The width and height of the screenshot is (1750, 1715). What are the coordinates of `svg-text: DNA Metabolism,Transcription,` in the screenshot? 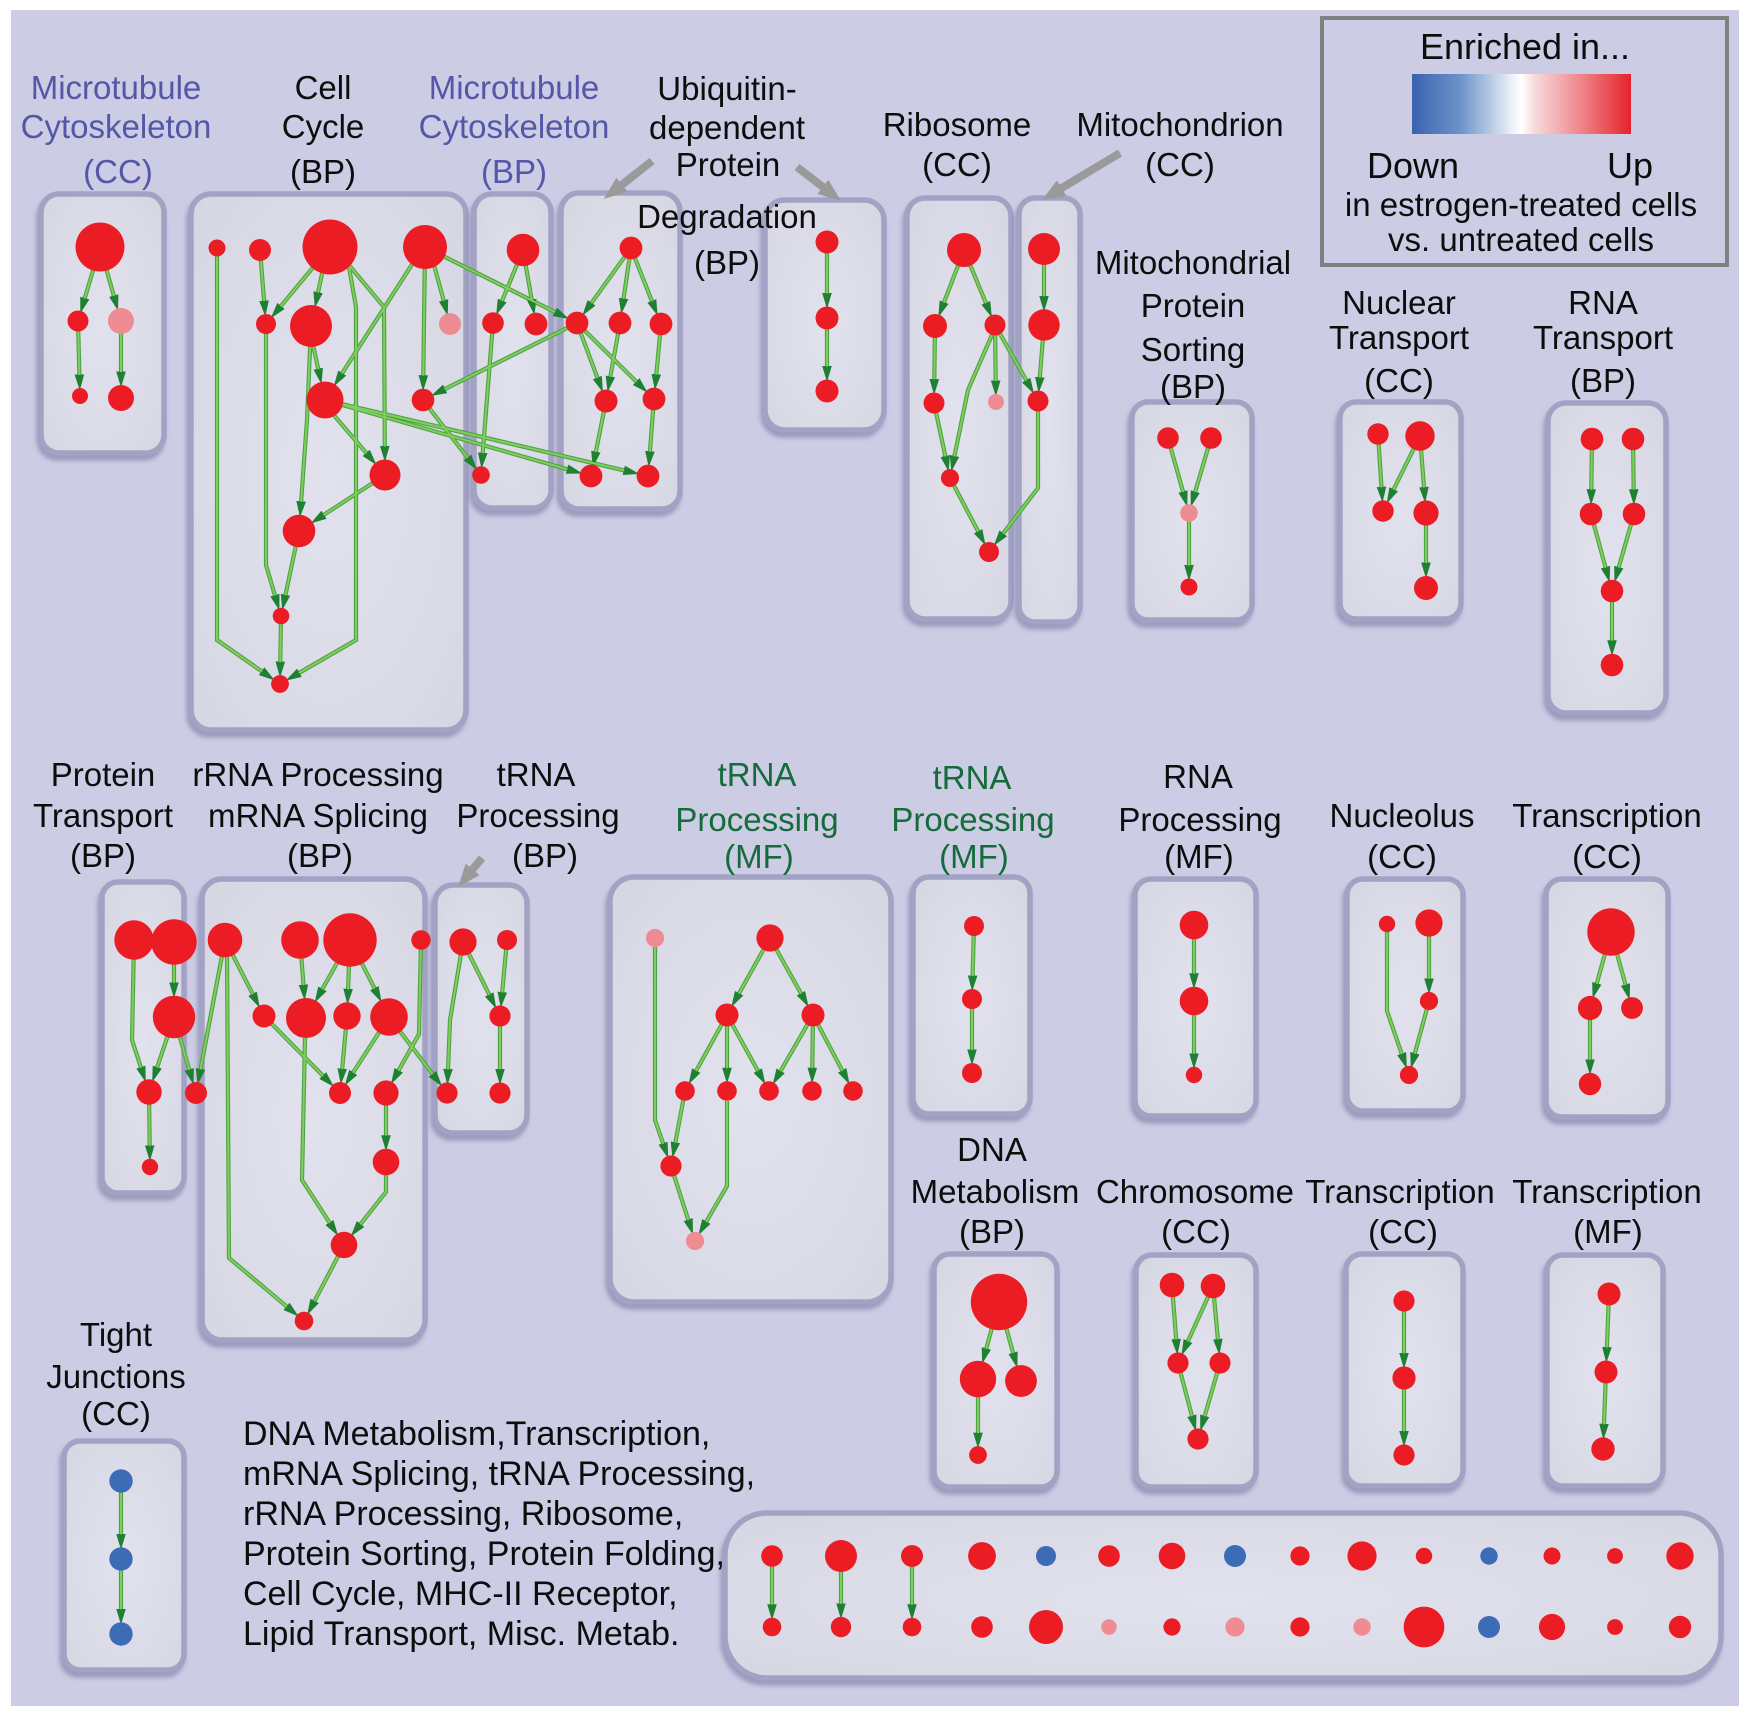 It's located at (476, 1434).